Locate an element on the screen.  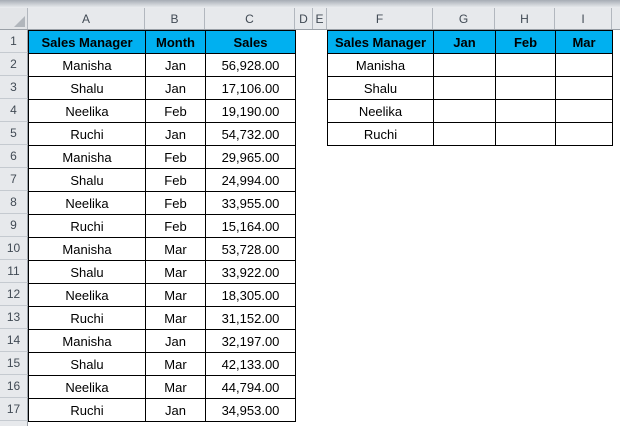
row-header: 2 is located at coordinates (14, 64).